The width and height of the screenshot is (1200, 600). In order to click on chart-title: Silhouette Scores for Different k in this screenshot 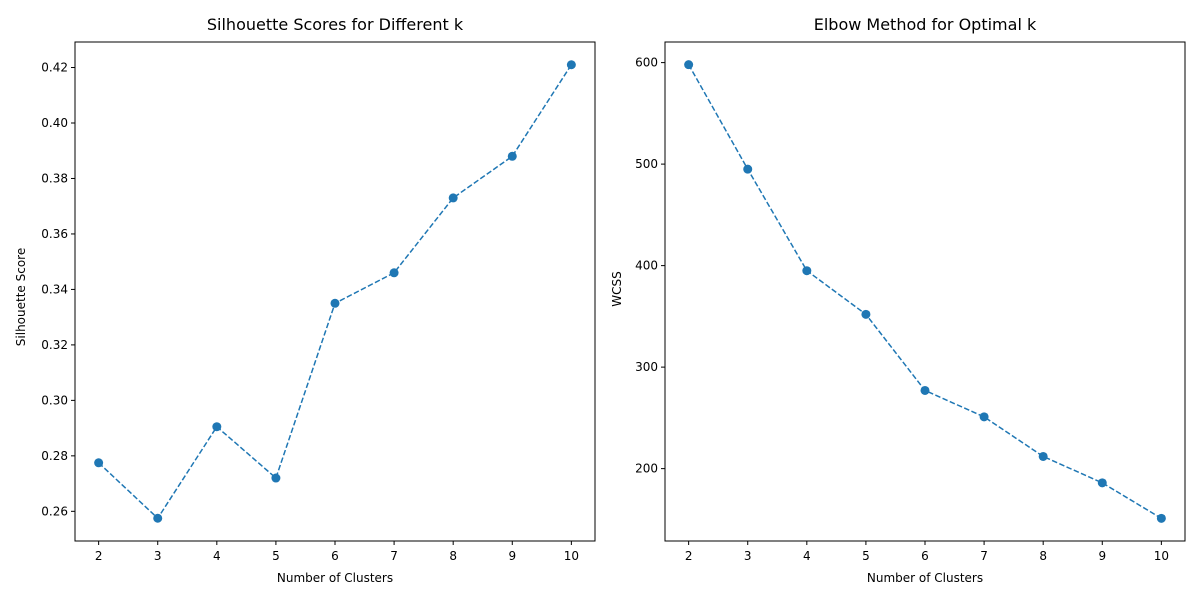, I will do `click(335, 24)`.